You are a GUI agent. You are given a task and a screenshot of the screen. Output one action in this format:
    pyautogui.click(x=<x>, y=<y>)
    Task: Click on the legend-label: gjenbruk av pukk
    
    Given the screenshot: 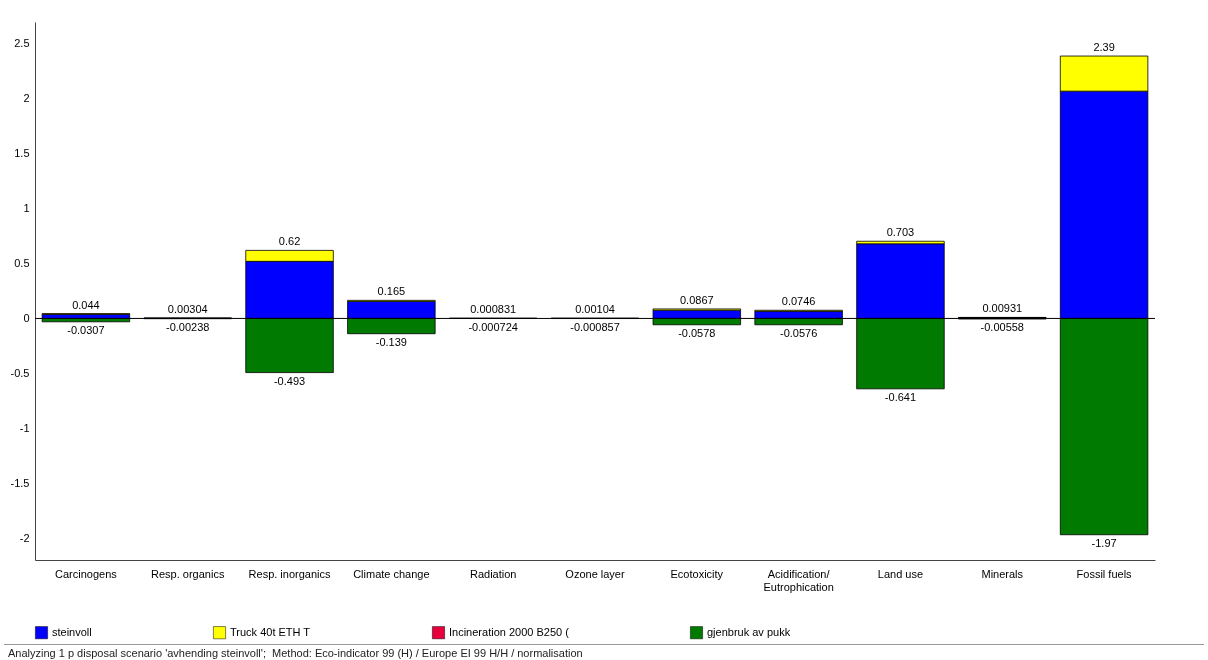 What is the action you would take?
    pyautogui.click(x=749, y=631)
    